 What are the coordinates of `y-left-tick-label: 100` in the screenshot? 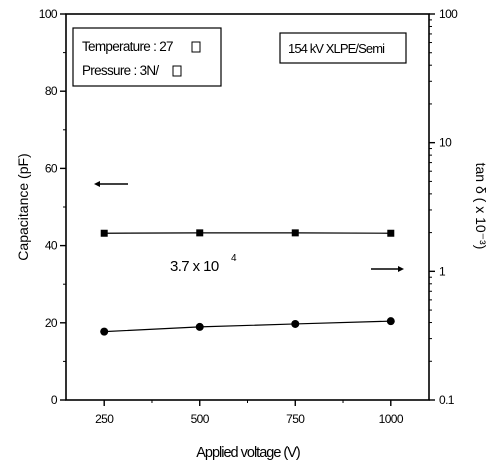 It's located at (48, 14).